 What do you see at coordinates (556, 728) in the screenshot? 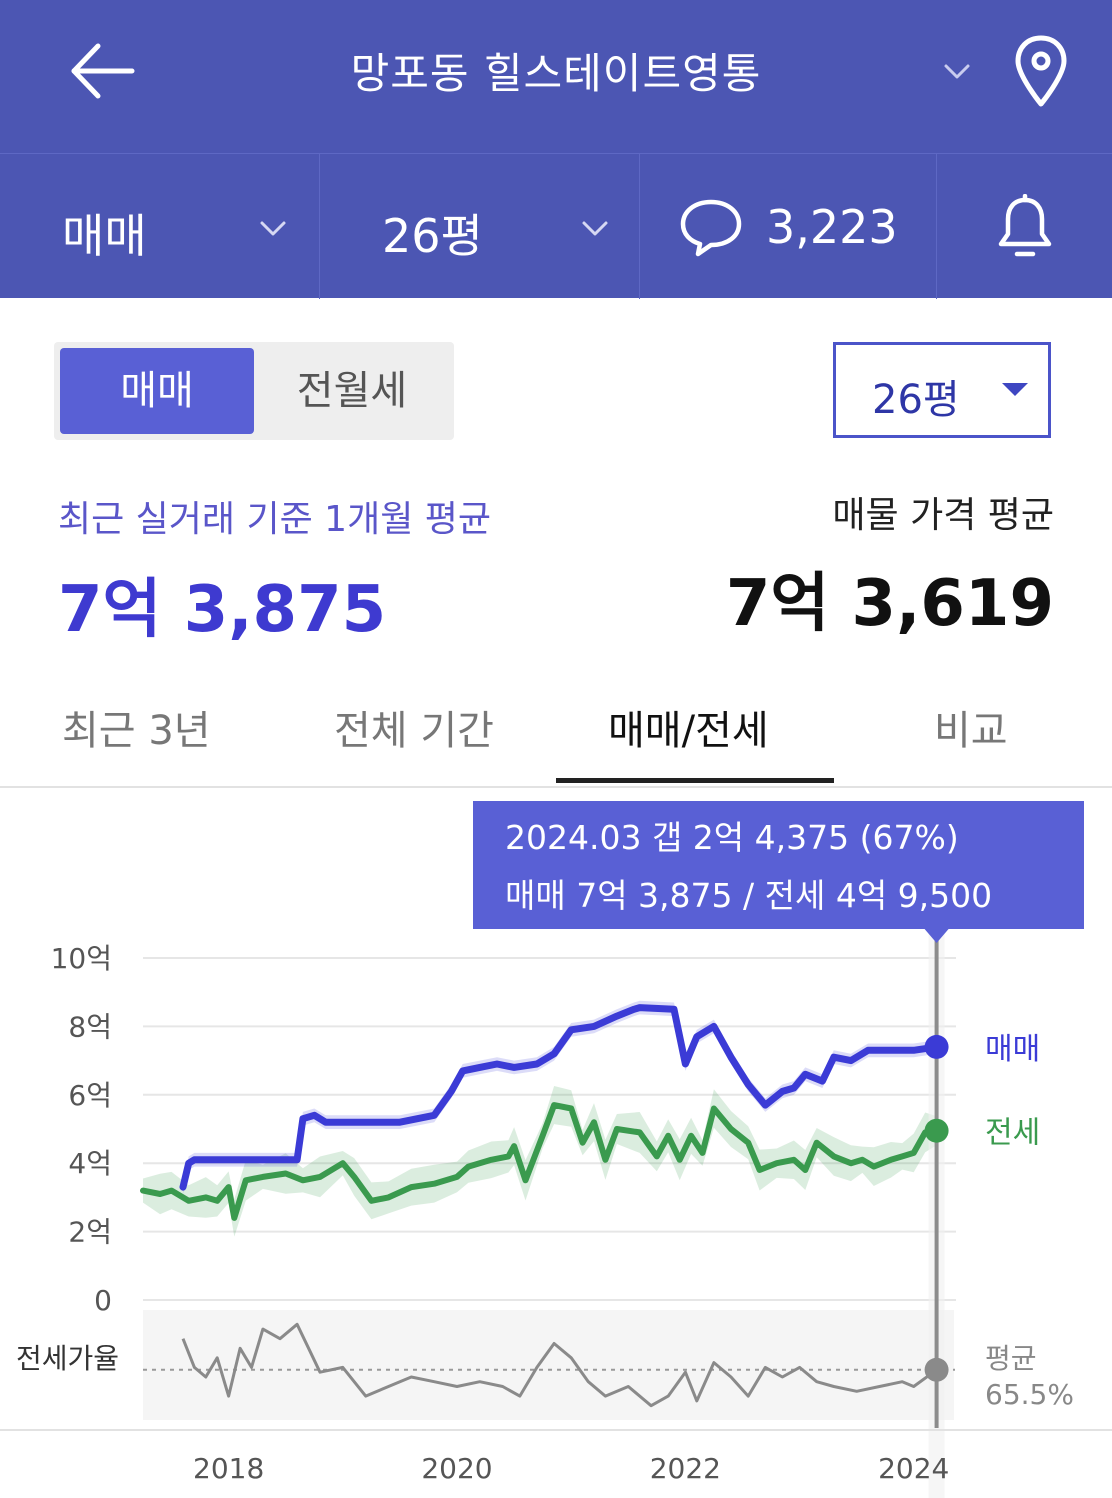
I see `period-tabs: 최근 3년 전체 기간 매매/전세 비교` at bounding box center [556, 728].